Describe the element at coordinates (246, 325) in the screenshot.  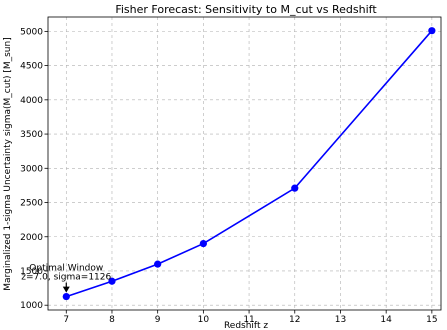
I see `x-axis-label: Redshift z` at that location.